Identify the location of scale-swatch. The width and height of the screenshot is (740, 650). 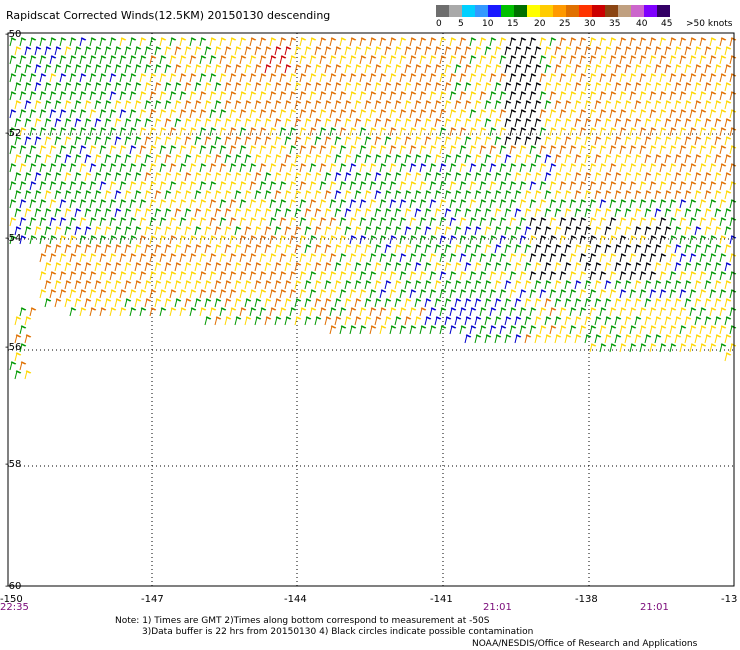
(455, 11).